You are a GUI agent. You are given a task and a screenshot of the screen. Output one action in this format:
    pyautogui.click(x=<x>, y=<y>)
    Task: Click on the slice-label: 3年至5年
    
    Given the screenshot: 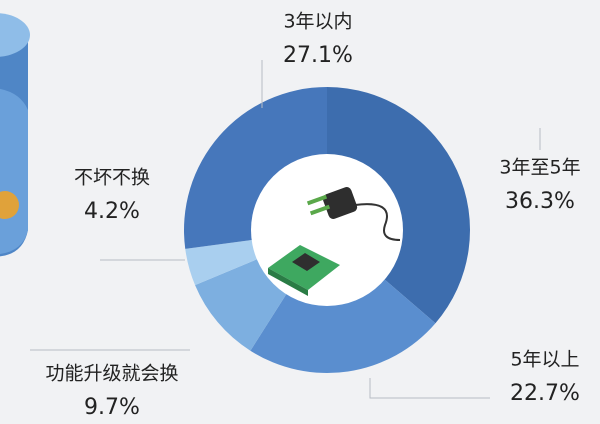 What is the action you would take?
    pyautogui.click(x=539, y=168)
    